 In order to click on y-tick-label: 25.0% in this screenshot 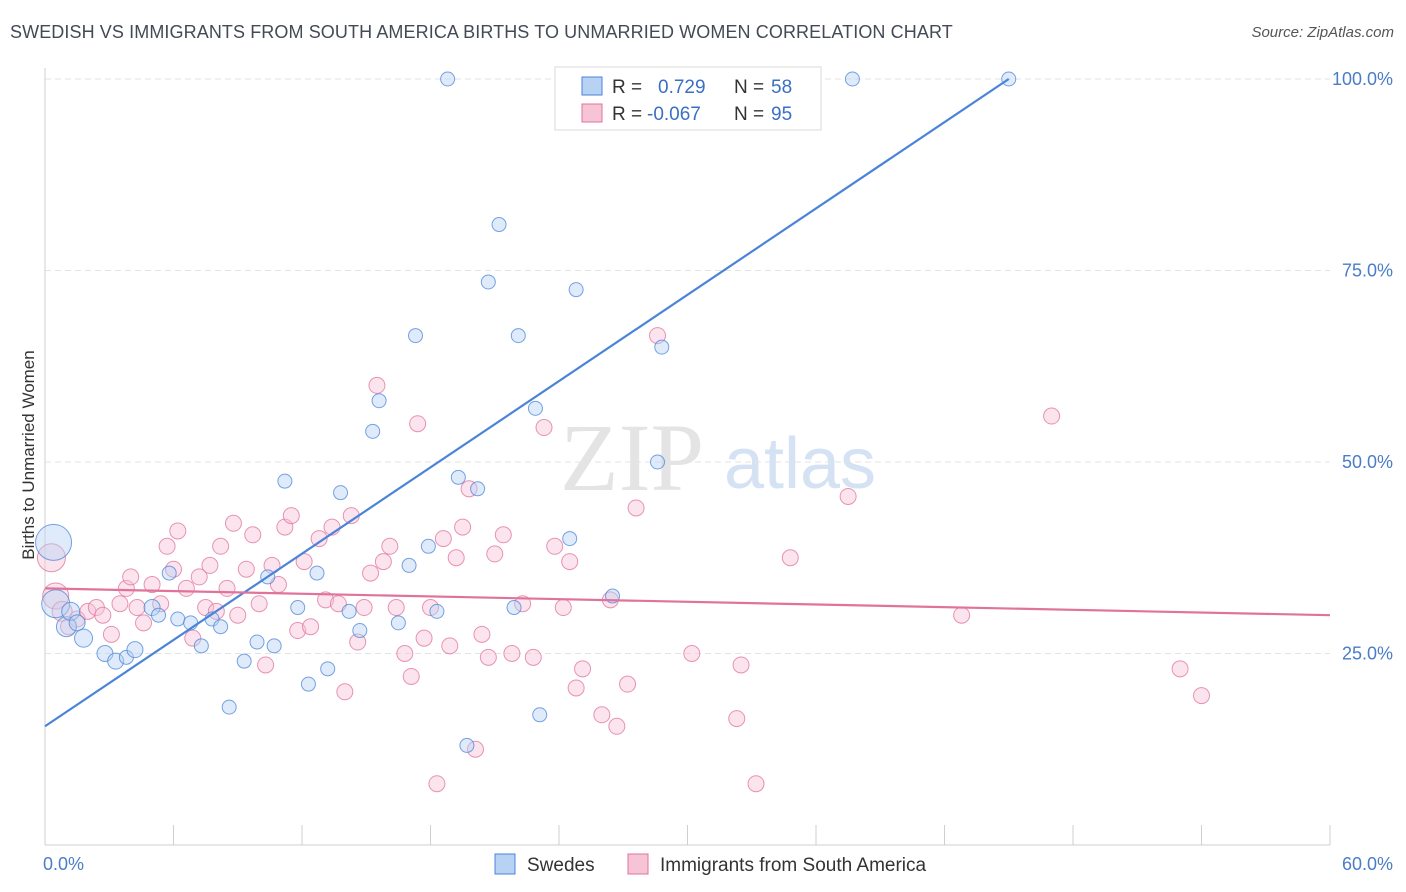, I will do `click(1367, 654)`.